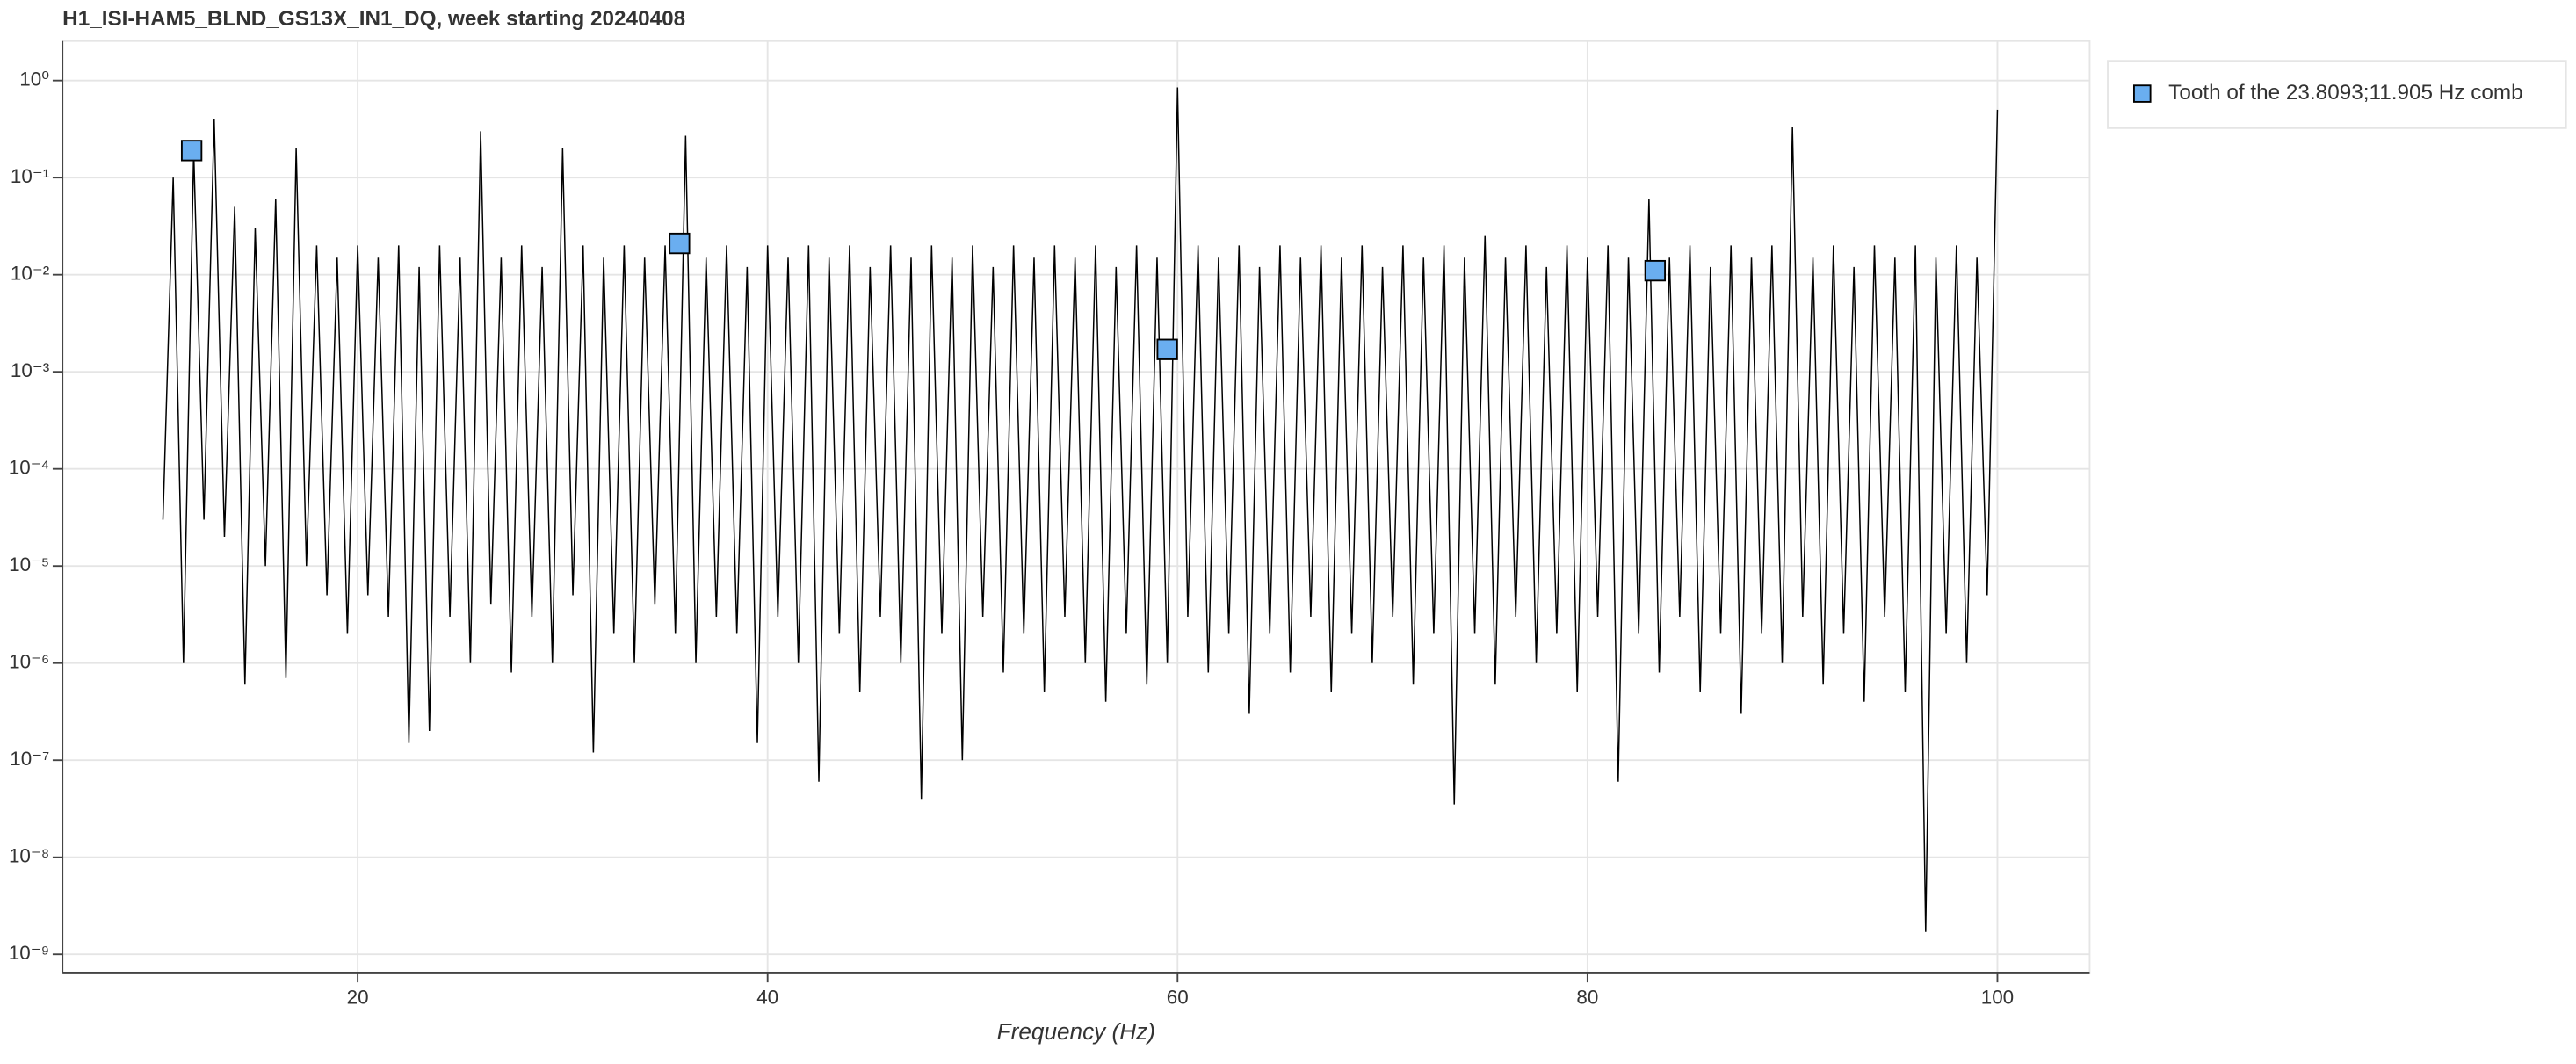 Image resolution: width=2576 pixels, height=1064 pixels. What do you see at coordinates (767, 998) in the screenshot?
I see `x-tick-label: 40` at bounding box center [767, 998].